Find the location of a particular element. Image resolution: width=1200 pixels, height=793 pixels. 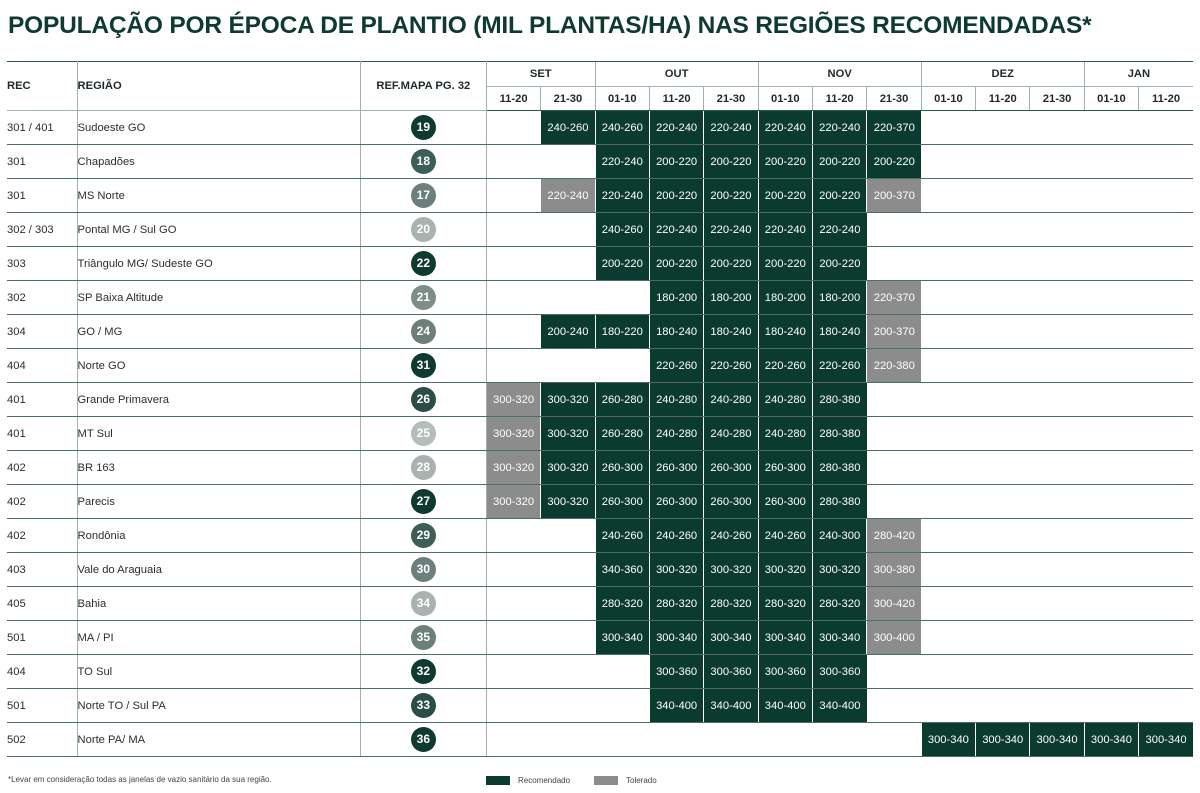

ref-cell: 25 is located at coordinates (423, 433).